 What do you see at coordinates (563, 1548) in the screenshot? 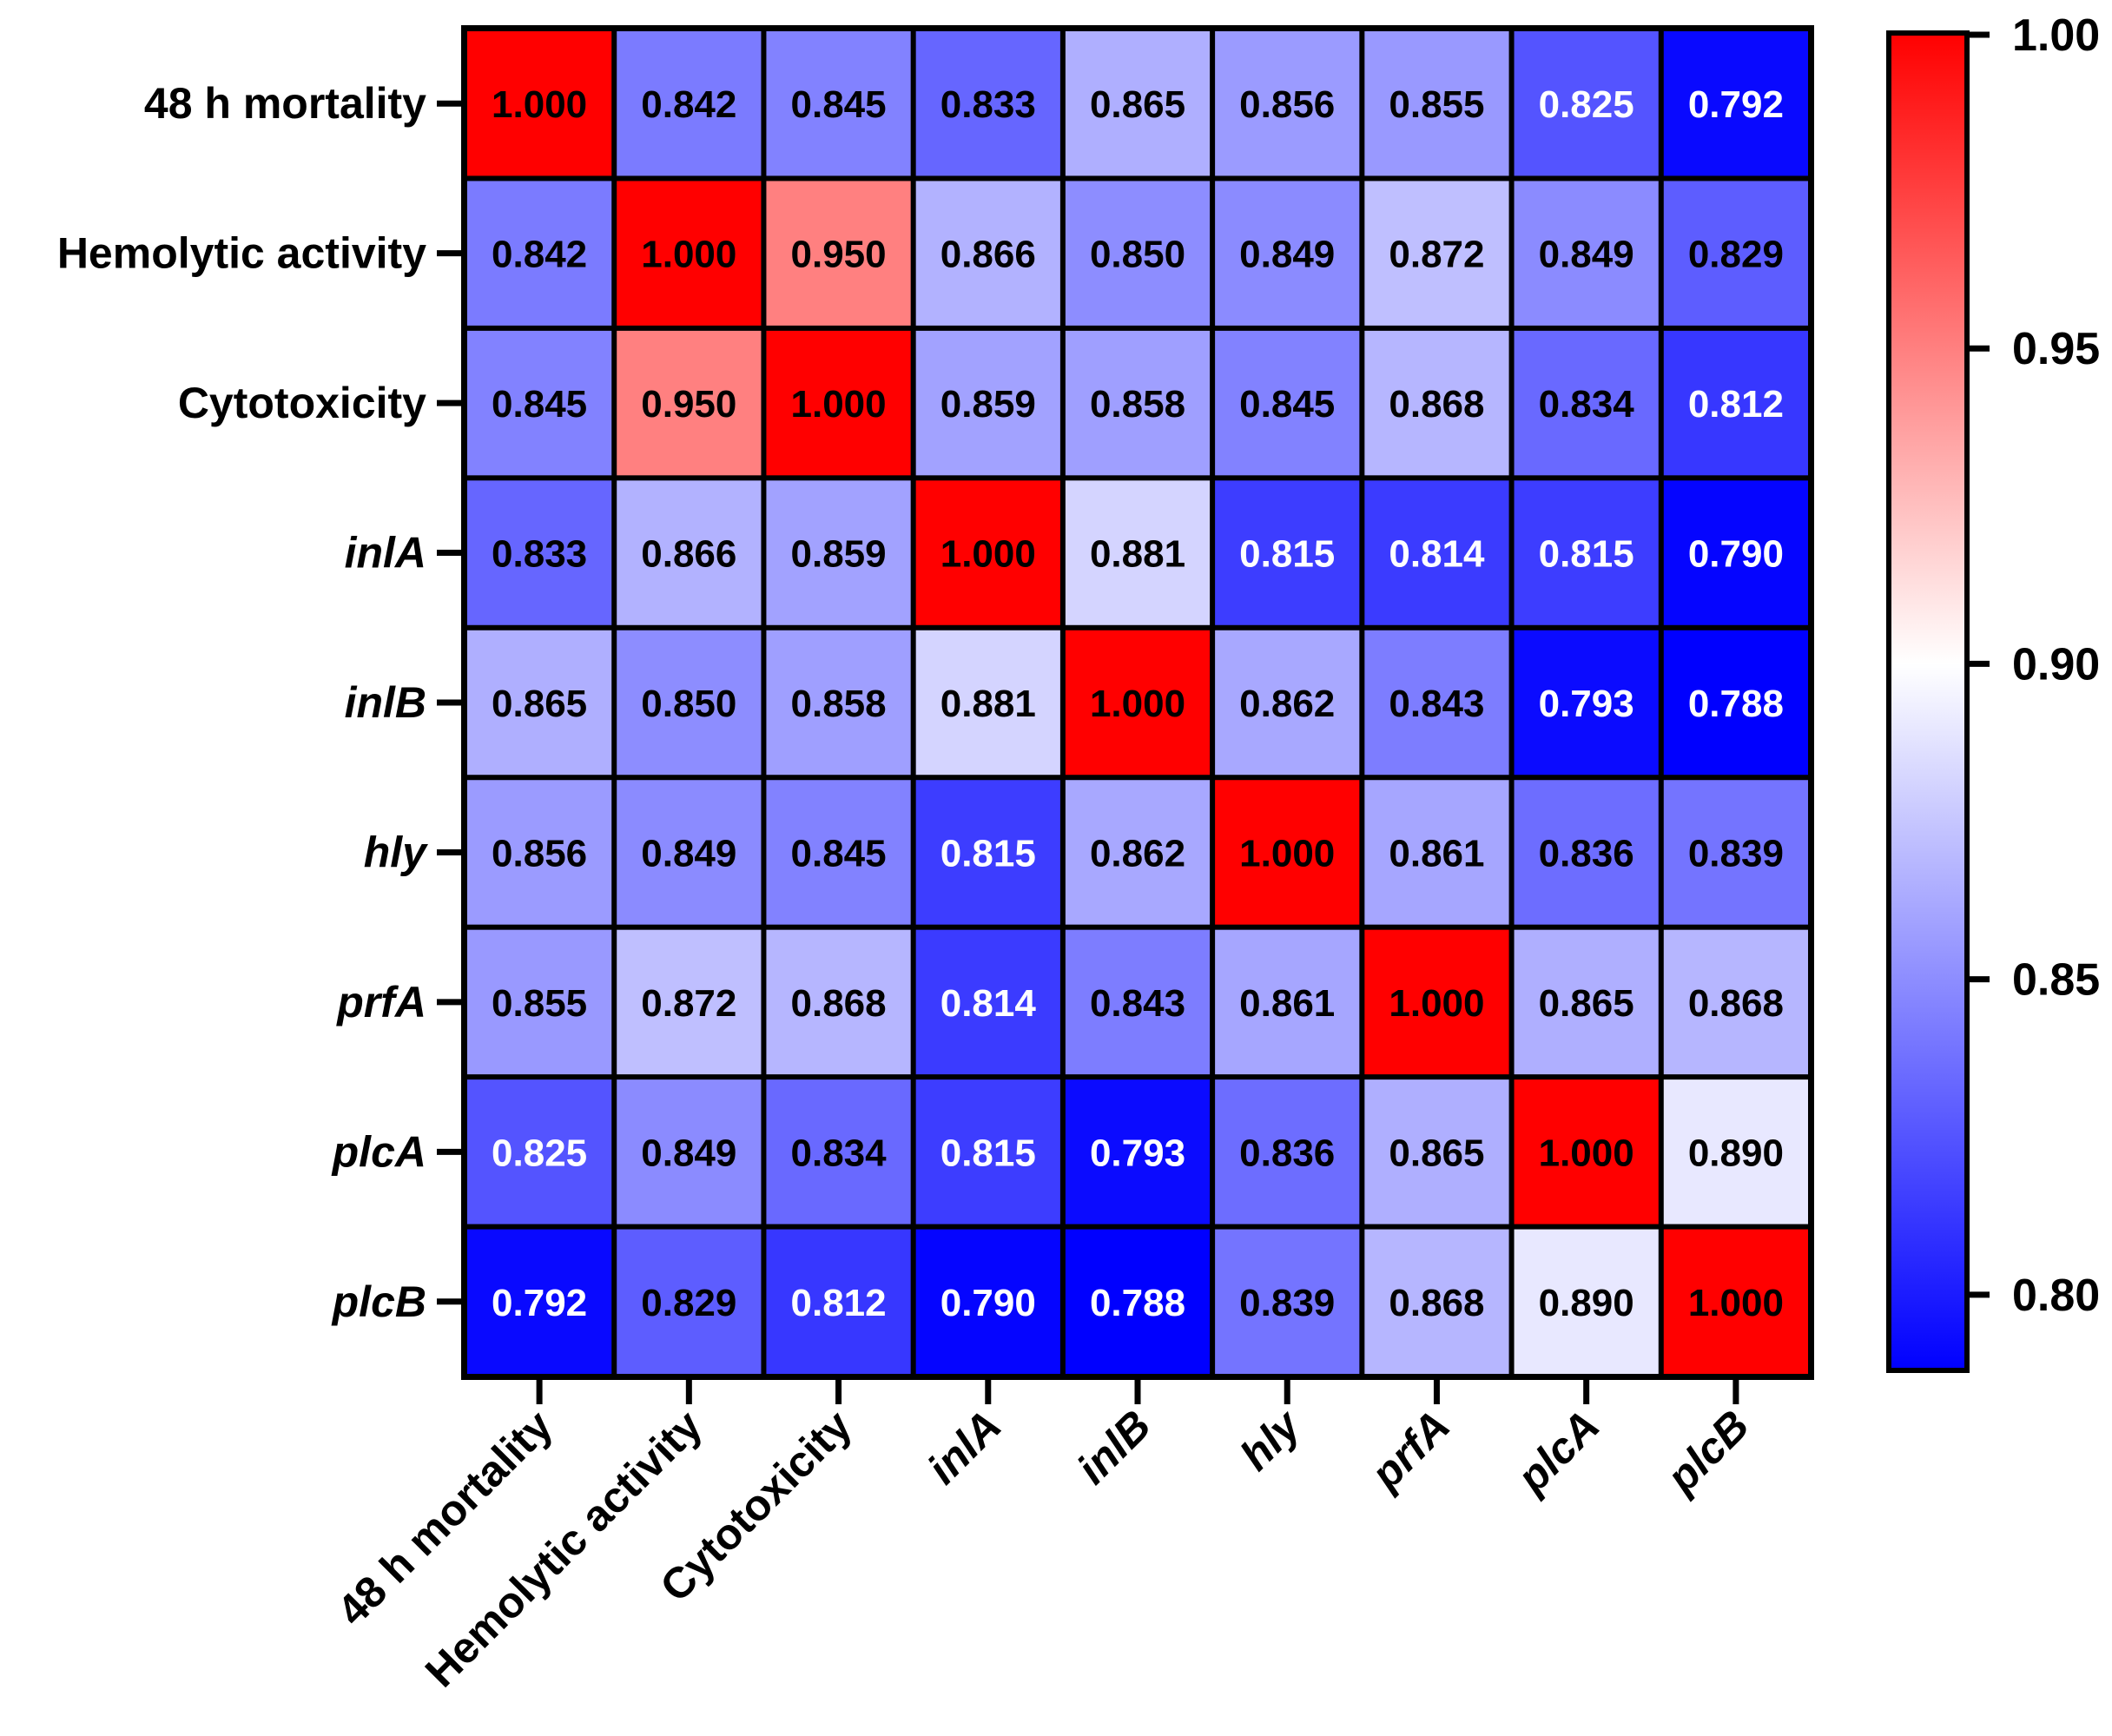
I see `x-label-hemolytic-activity: Hemolytic activity` at bounding box center [563, 1548].